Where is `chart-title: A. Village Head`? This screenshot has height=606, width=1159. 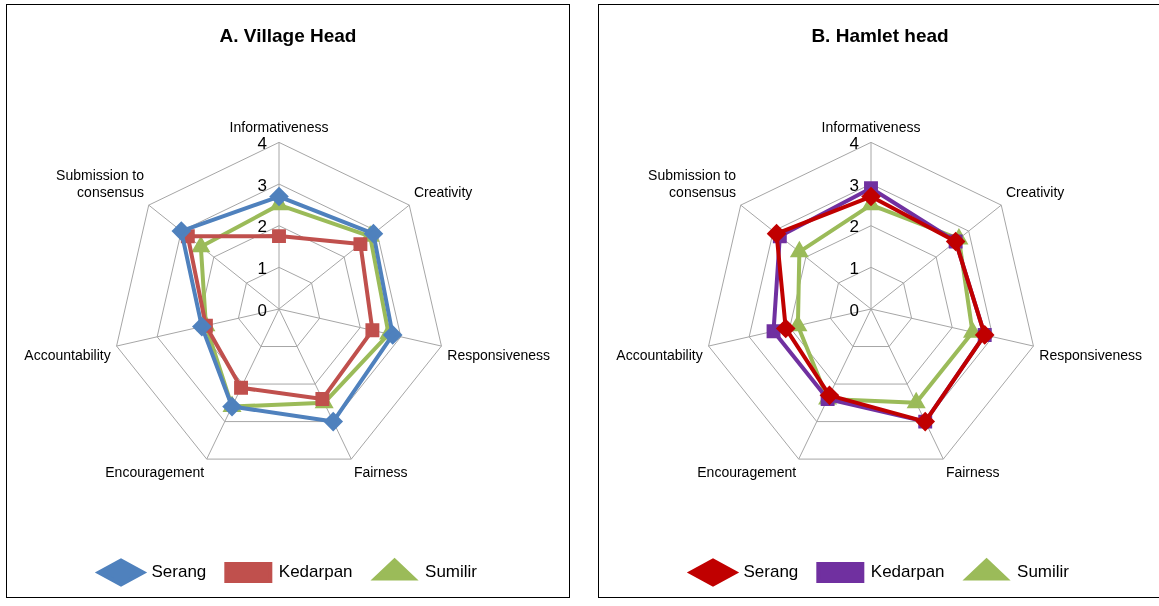 chart-title: A. Village Head is located at coordinates (288, 35).